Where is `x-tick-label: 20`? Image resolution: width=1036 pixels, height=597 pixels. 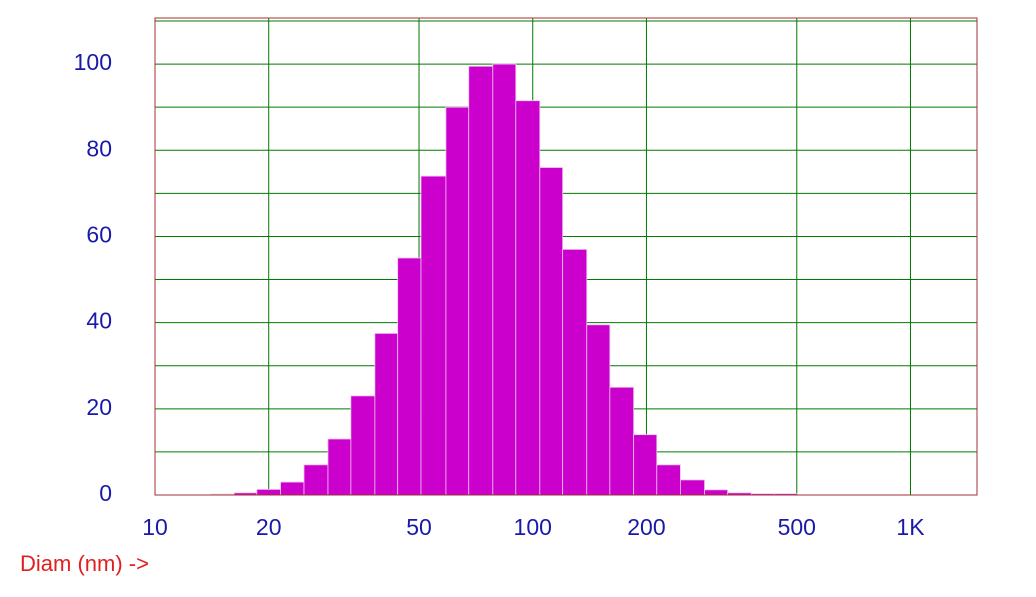
x-tick-label: 20 is located at coordinates (269, 527).